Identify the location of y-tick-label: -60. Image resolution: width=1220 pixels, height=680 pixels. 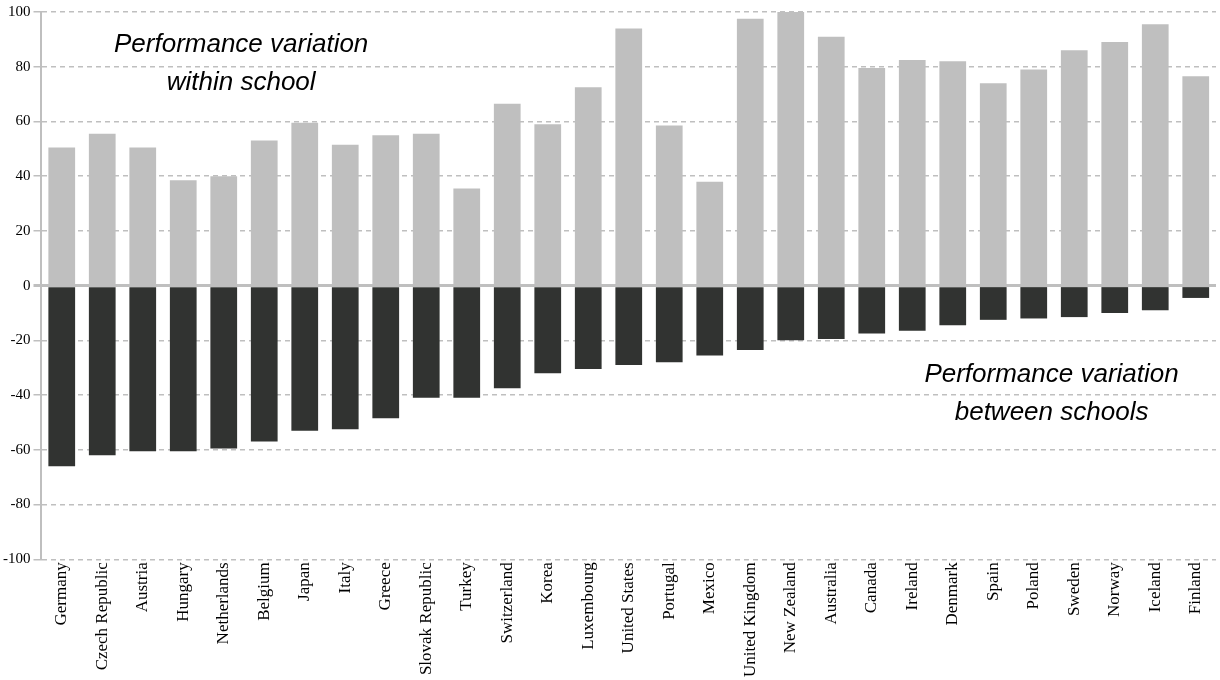
(20, 448).